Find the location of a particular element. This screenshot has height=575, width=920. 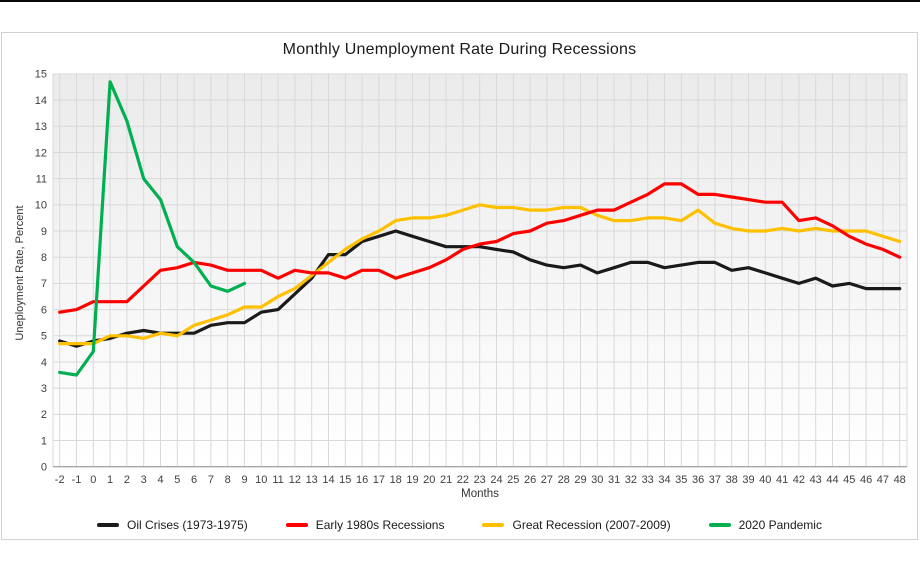

x-tick-label: 25 is located at coordinates (513, 480).